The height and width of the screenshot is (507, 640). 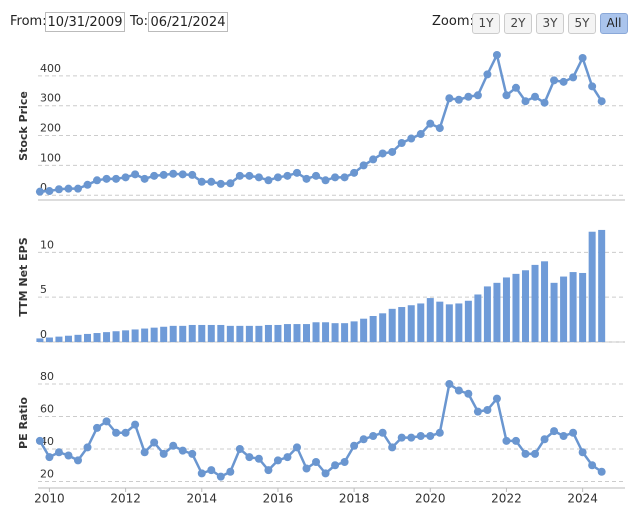 I want to click on zoom-button: All, so click(x=614, y=23).